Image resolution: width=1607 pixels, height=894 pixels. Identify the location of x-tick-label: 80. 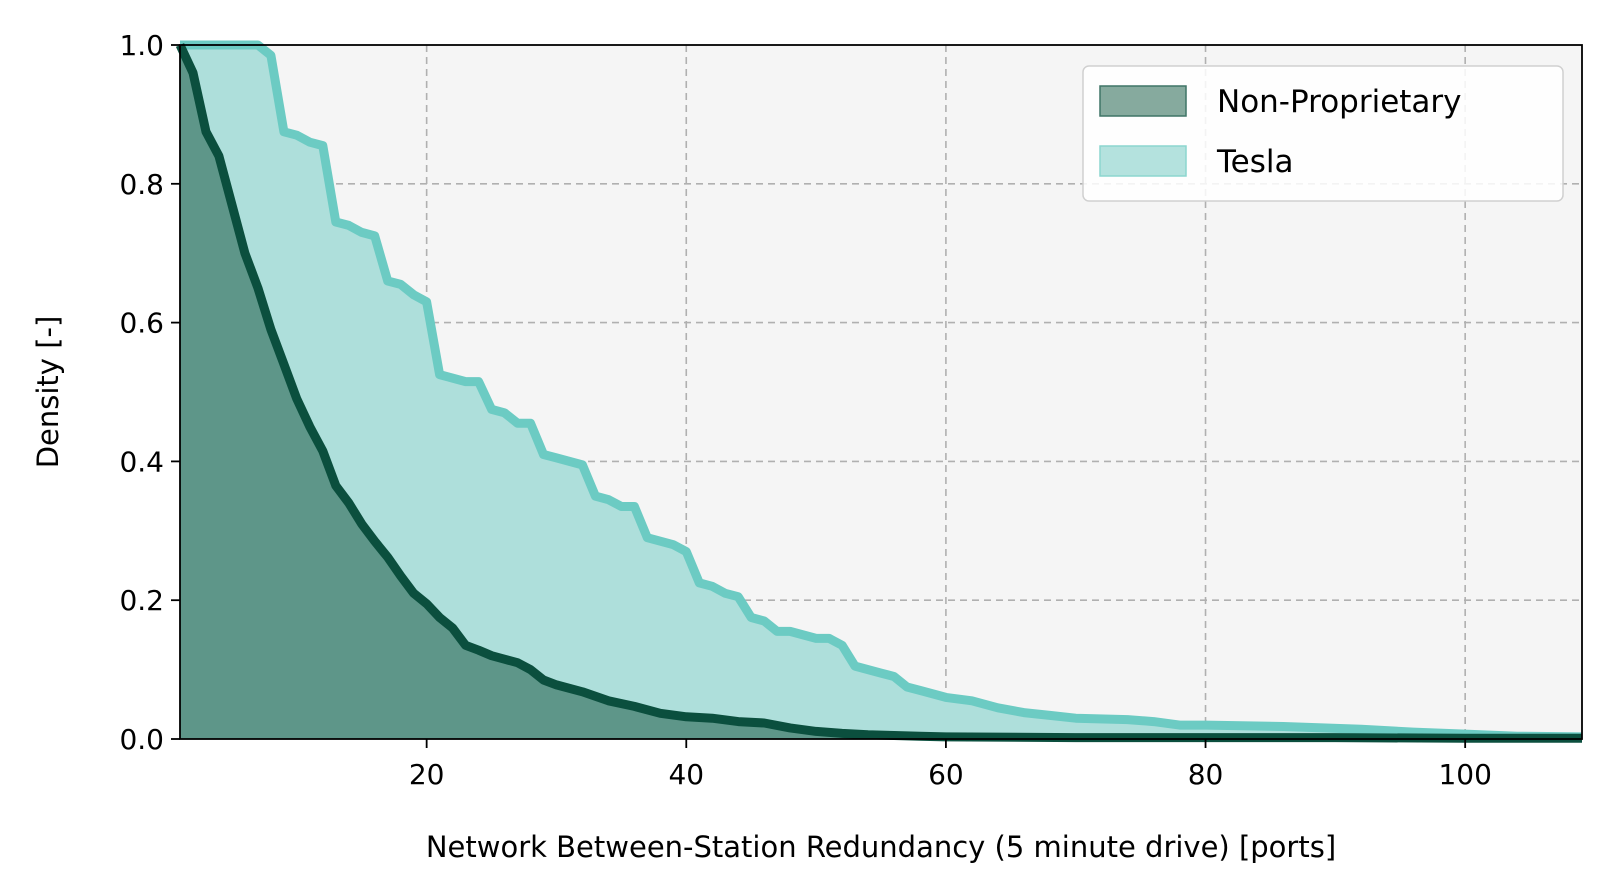
(1206, 774).